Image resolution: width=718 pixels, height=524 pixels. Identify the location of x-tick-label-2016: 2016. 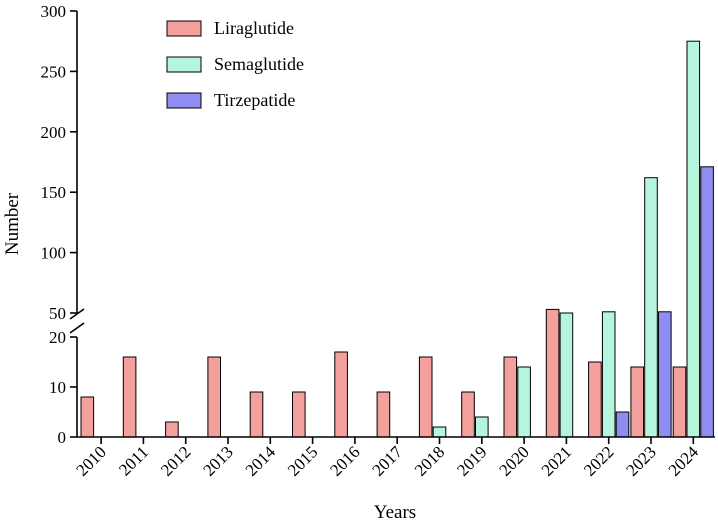
(344, 460).